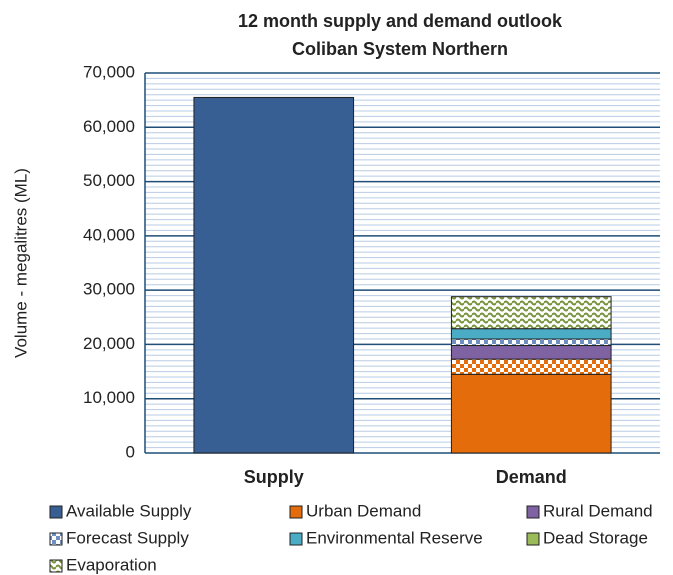  Describe the element at coordinates (400, 21) in the screenshot. I see `chart-title: 12 month supply and demand outlook` at that location.